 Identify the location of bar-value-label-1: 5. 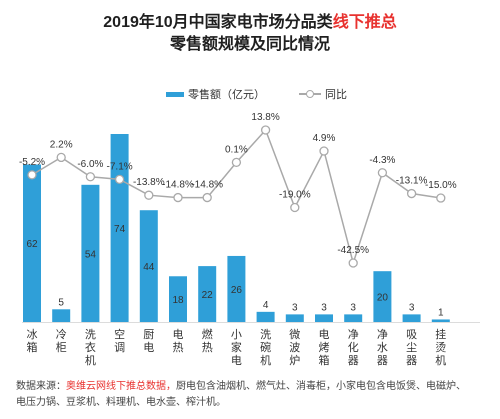
(61, 302).